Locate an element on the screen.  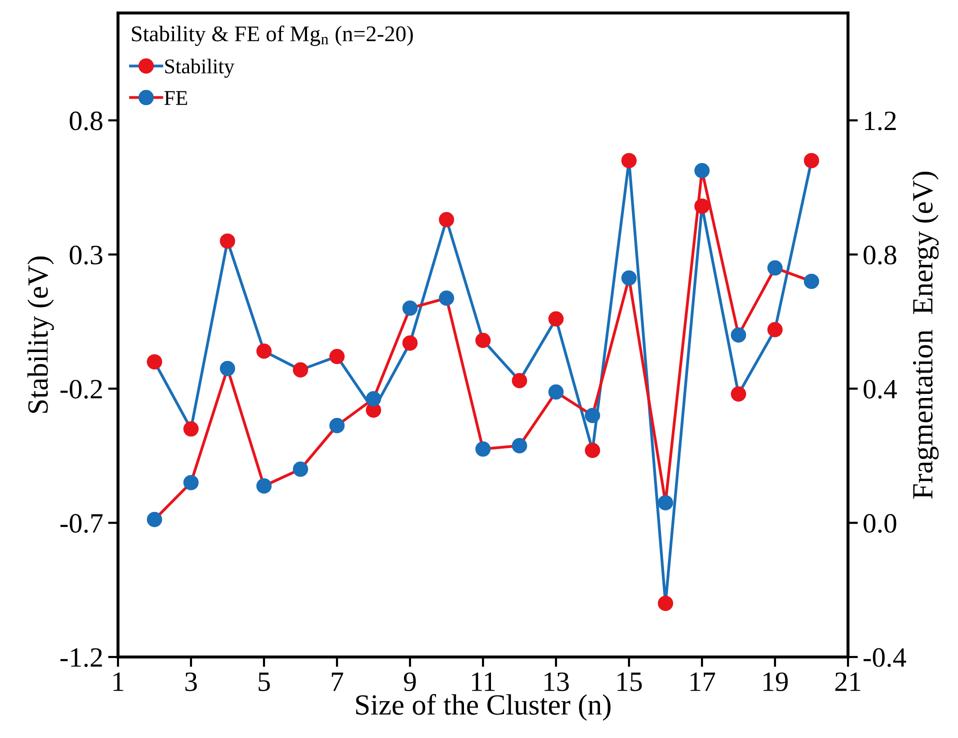
y2-tick-label: 0.0 is located at coordinates (880, 523).